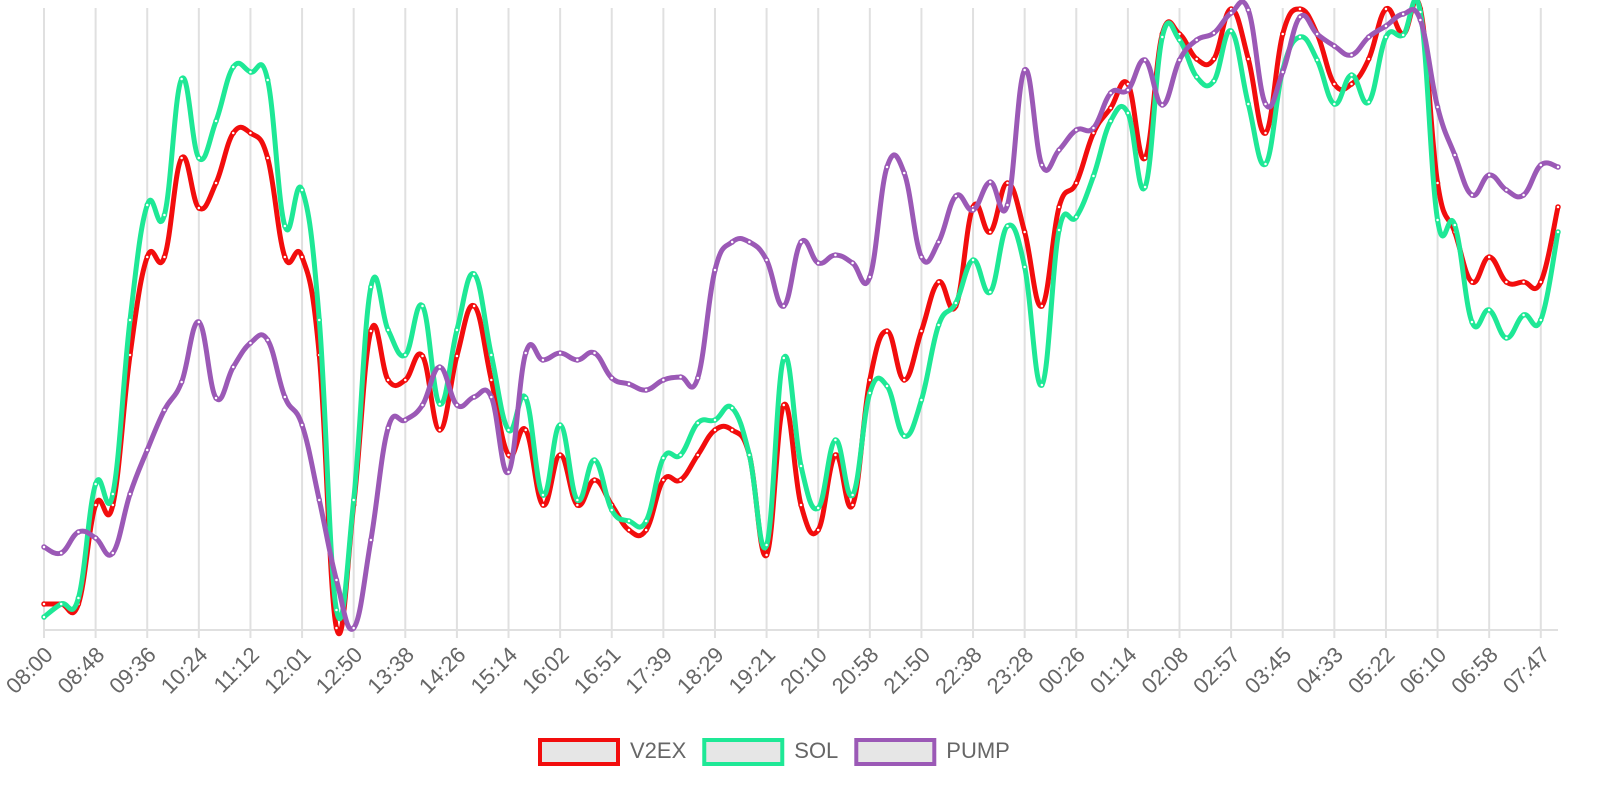 The width and height of the screenshot is (1600, 800). I want to click on x-tick-label: 02:08, so click(1165, 670).